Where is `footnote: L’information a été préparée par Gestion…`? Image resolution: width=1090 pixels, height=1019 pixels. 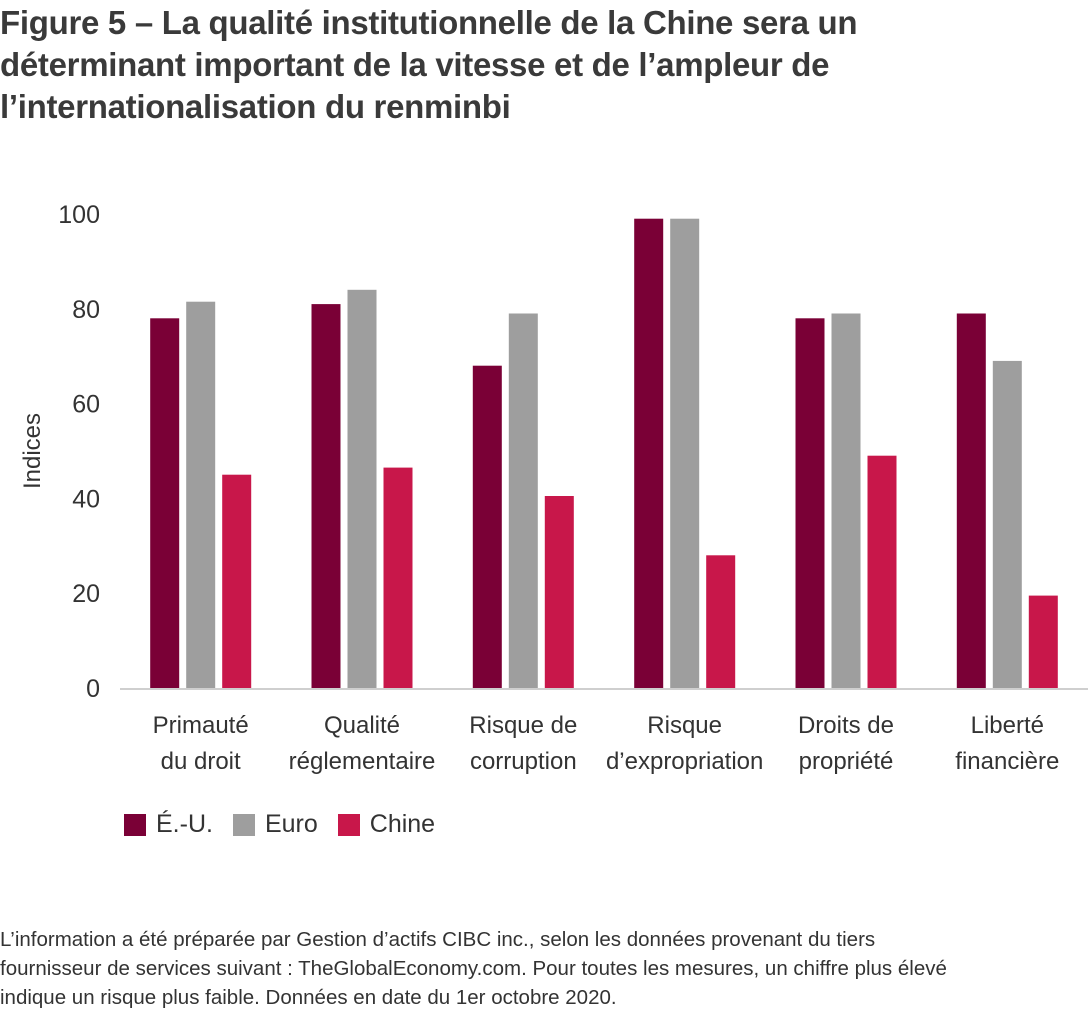
footnote: L’information a été préparée par Gestion… is located at coordinates (542, 968).